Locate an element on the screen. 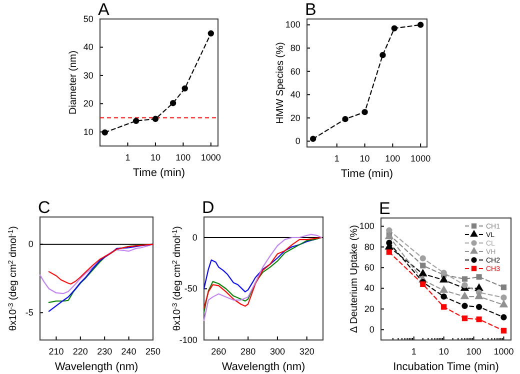  x-tick-label: 280 is located at coordinates (248, 351).